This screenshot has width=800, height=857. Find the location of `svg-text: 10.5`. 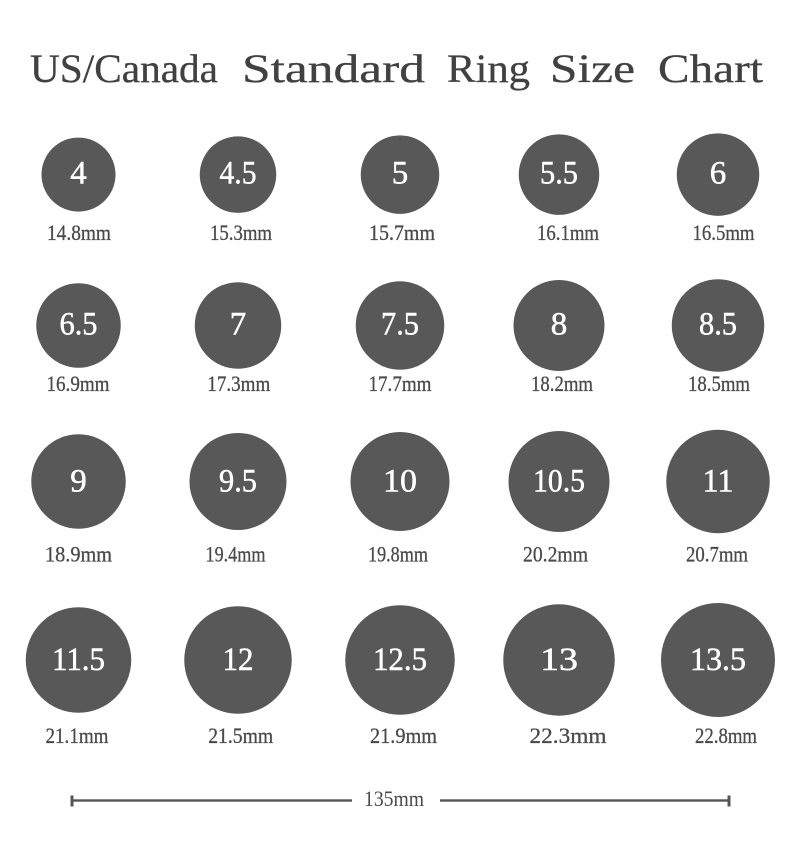

svg-text: 10.5 is located at coordinates (559, 482).